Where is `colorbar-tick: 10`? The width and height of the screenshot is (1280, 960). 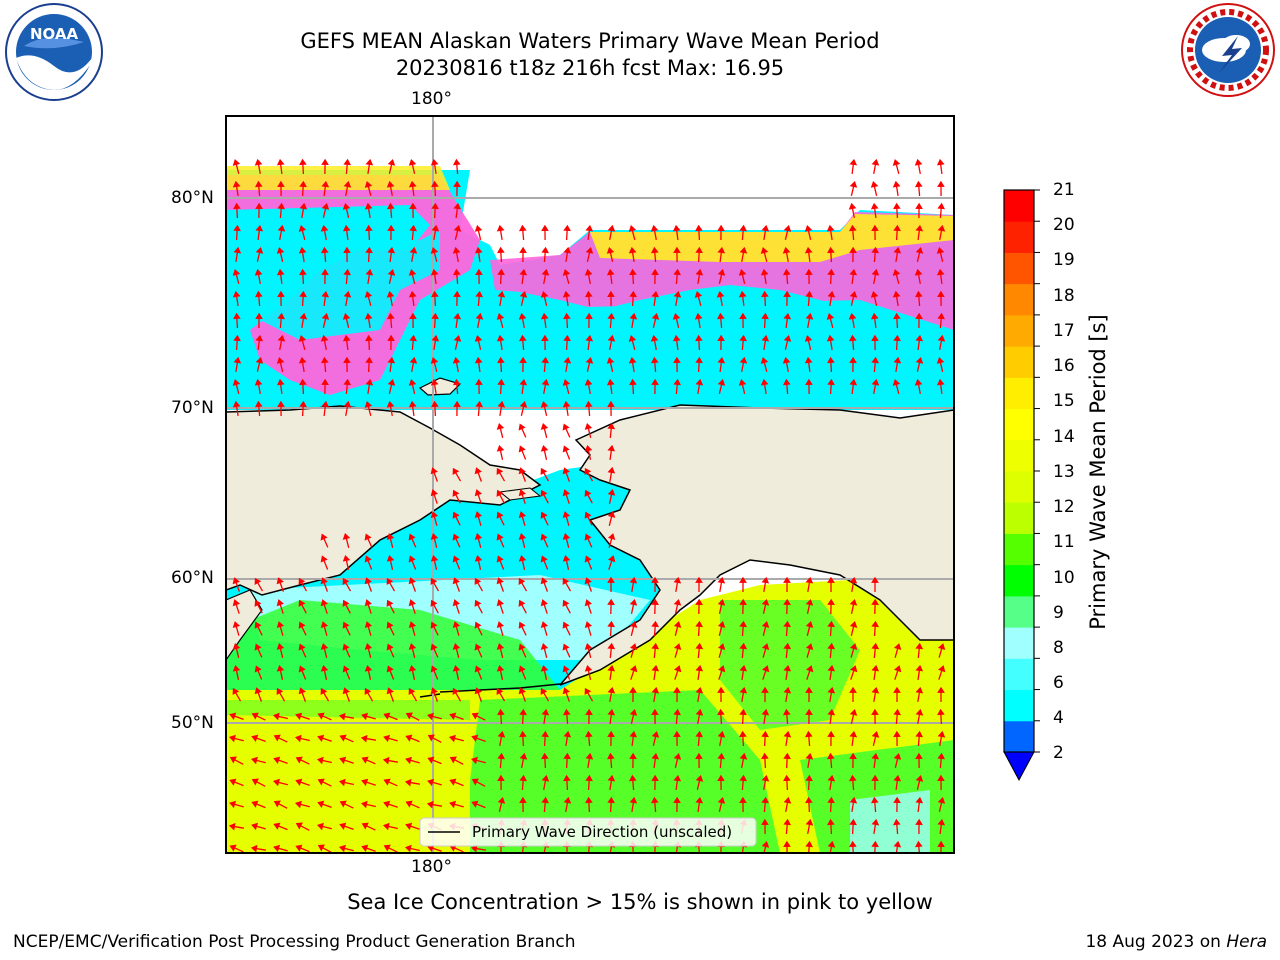
colorbar-tick: 10 is located at coordinates (1064, 578).